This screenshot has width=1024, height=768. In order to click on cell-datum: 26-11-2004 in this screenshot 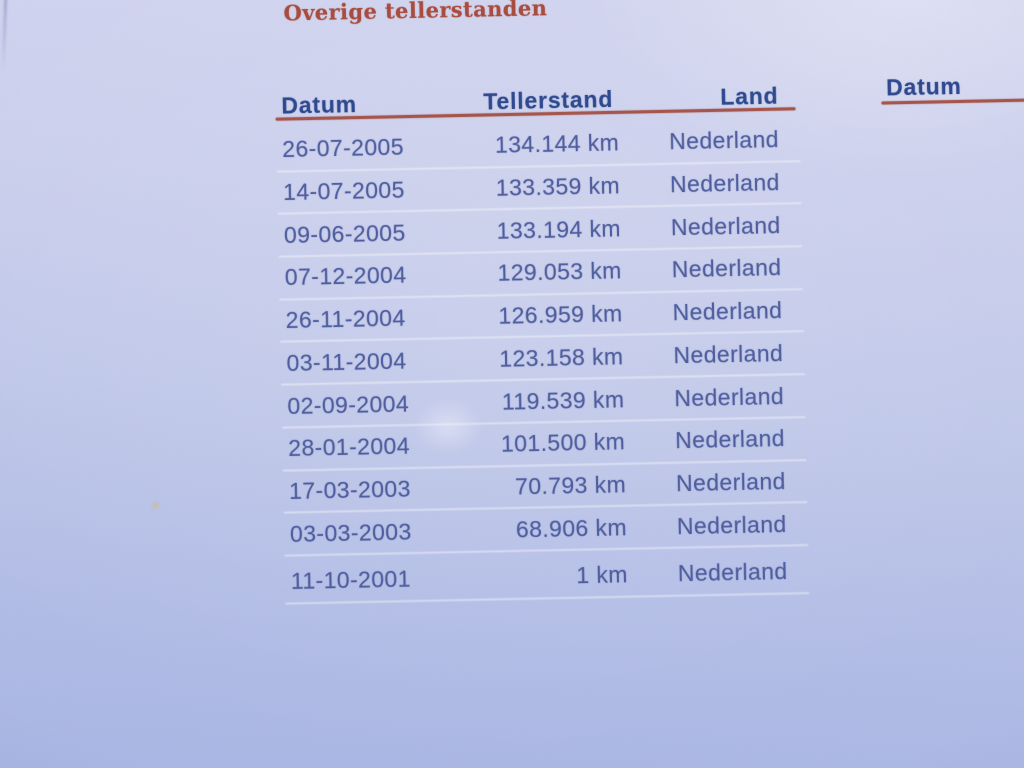, I will do `click(345, 319)`.